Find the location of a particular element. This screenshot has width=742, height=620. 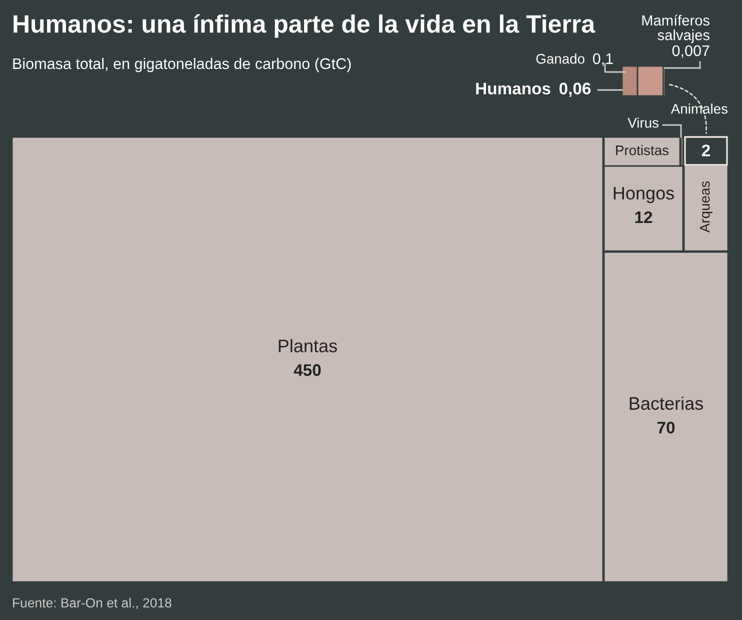

data-label: 0,06 is located at coordinates (575, 89).